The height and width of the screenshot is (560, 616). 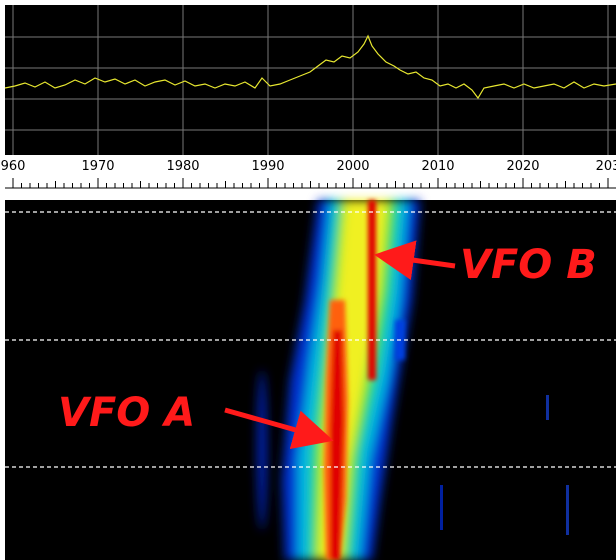 What do you see at coordinates (528, 265) in the screenshot?
I see `vfo-b-label: VFO B` at bounding box center [528, 265].